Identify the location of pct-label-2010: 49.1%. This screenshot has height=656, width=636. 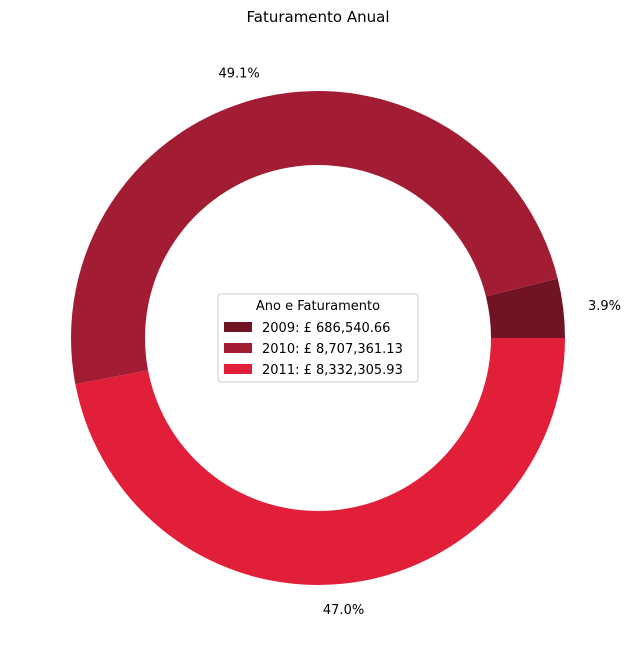
(238, 73).